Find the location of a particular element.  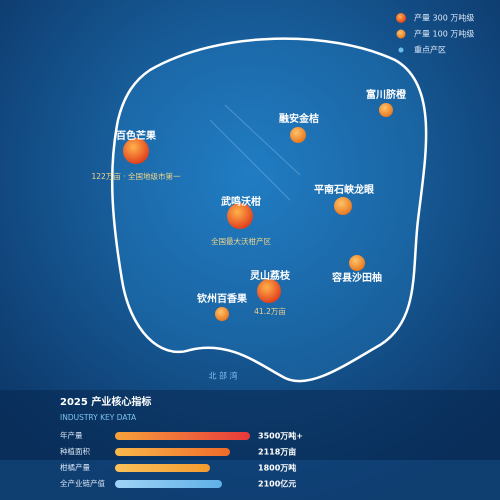

place-note: 41.2万亩 is located at coordinates (270, 311).